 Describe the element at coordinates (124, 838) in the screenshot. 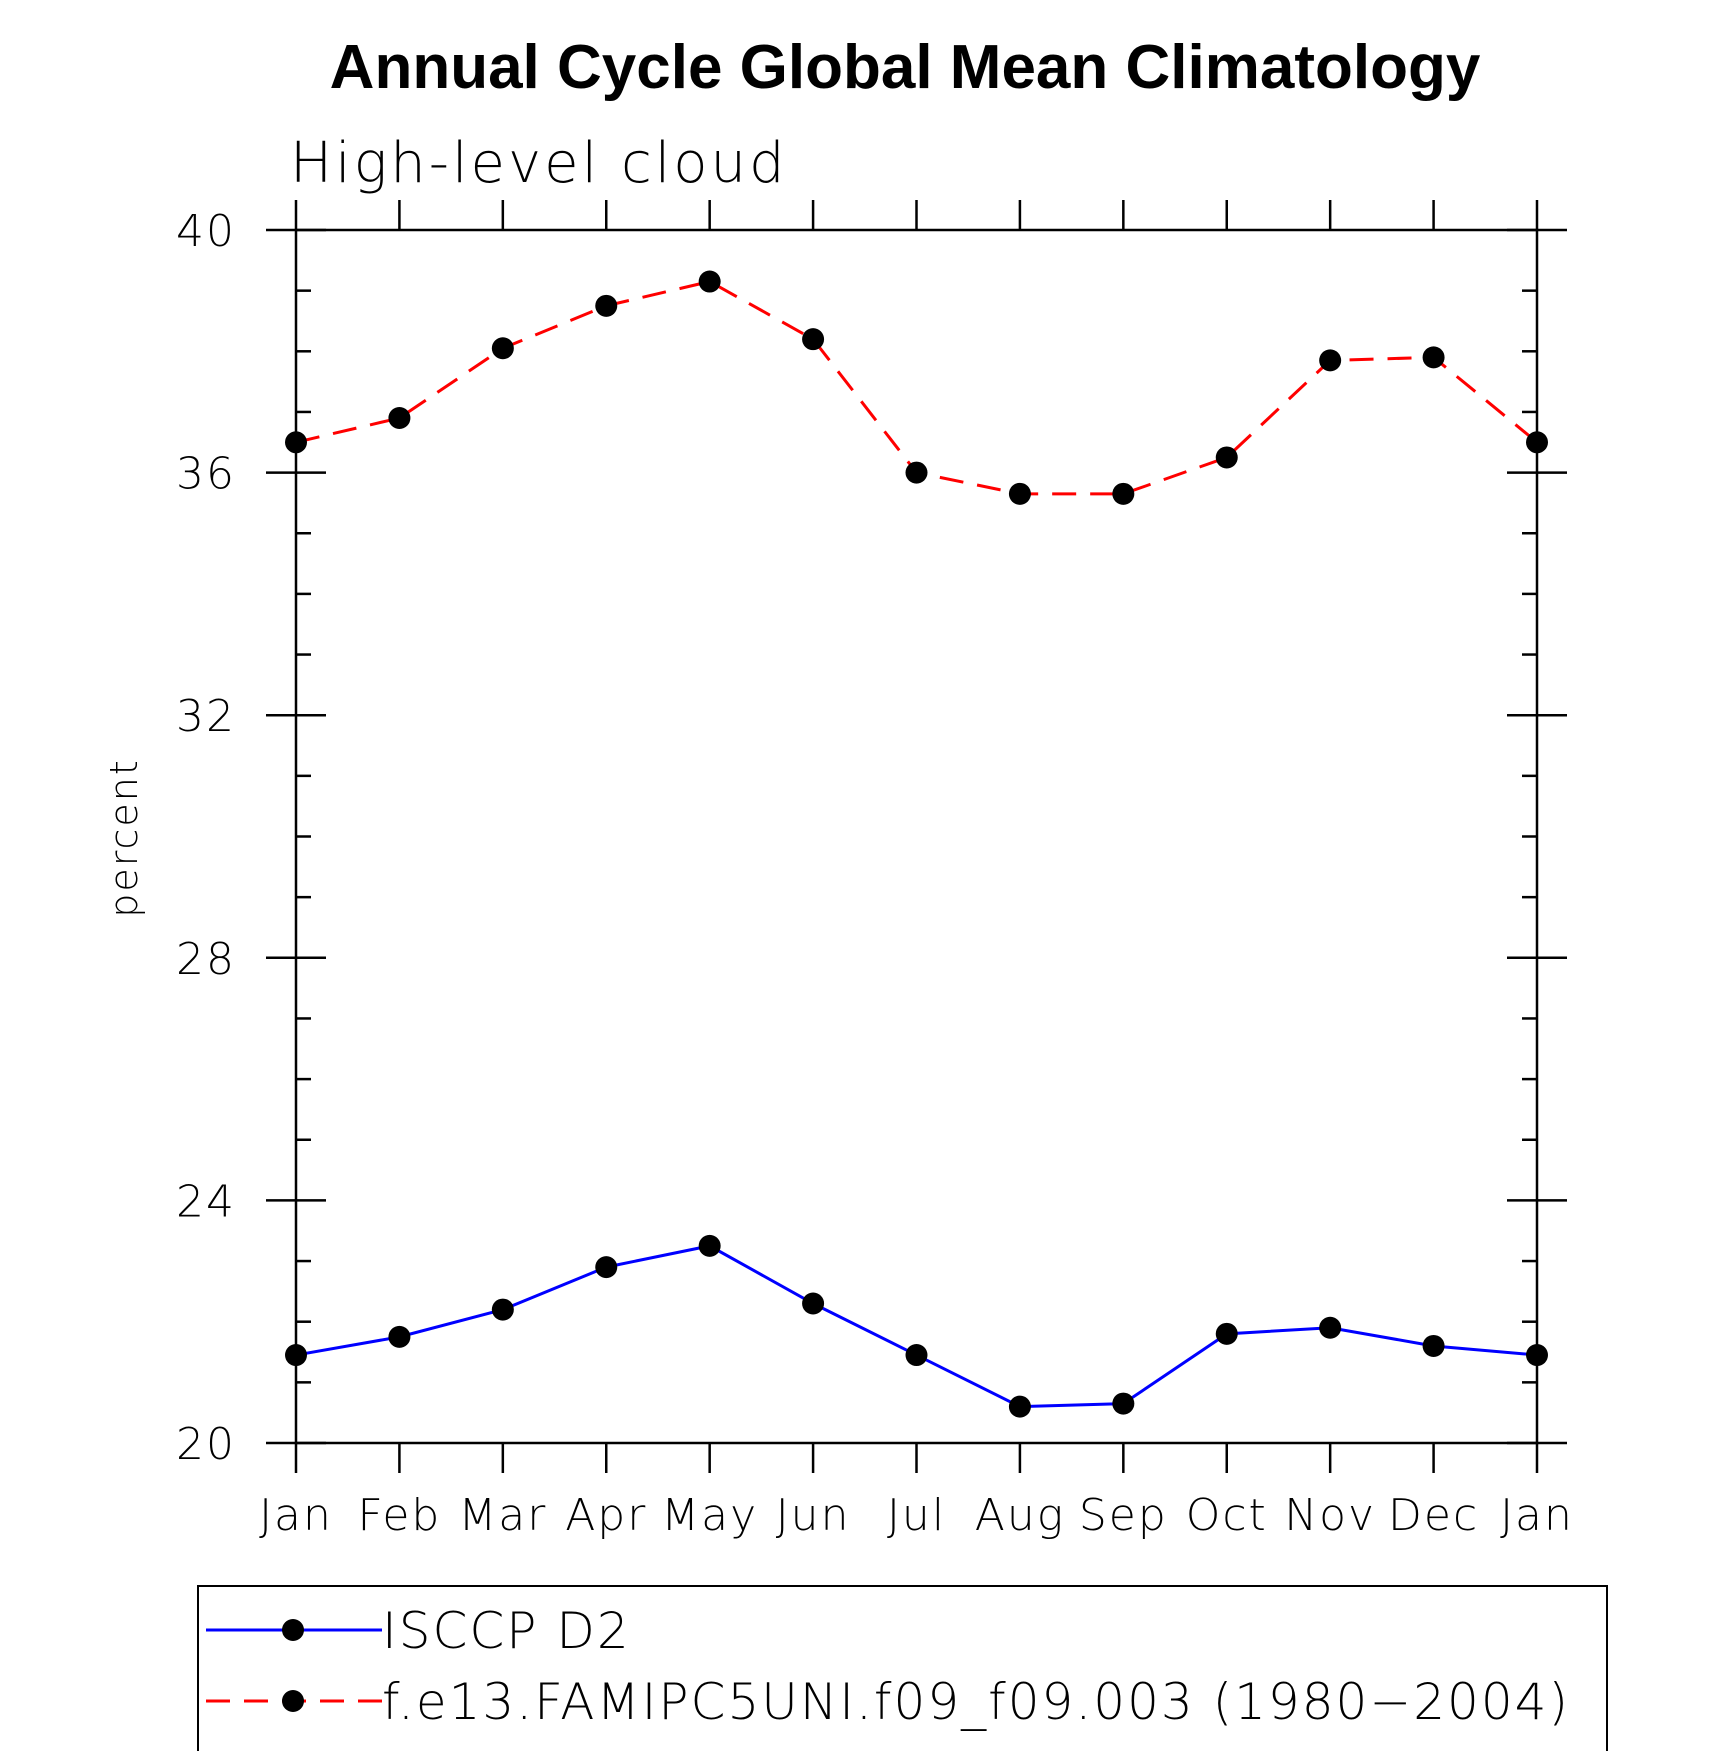

I see `y-axis-label: percent` at that location.